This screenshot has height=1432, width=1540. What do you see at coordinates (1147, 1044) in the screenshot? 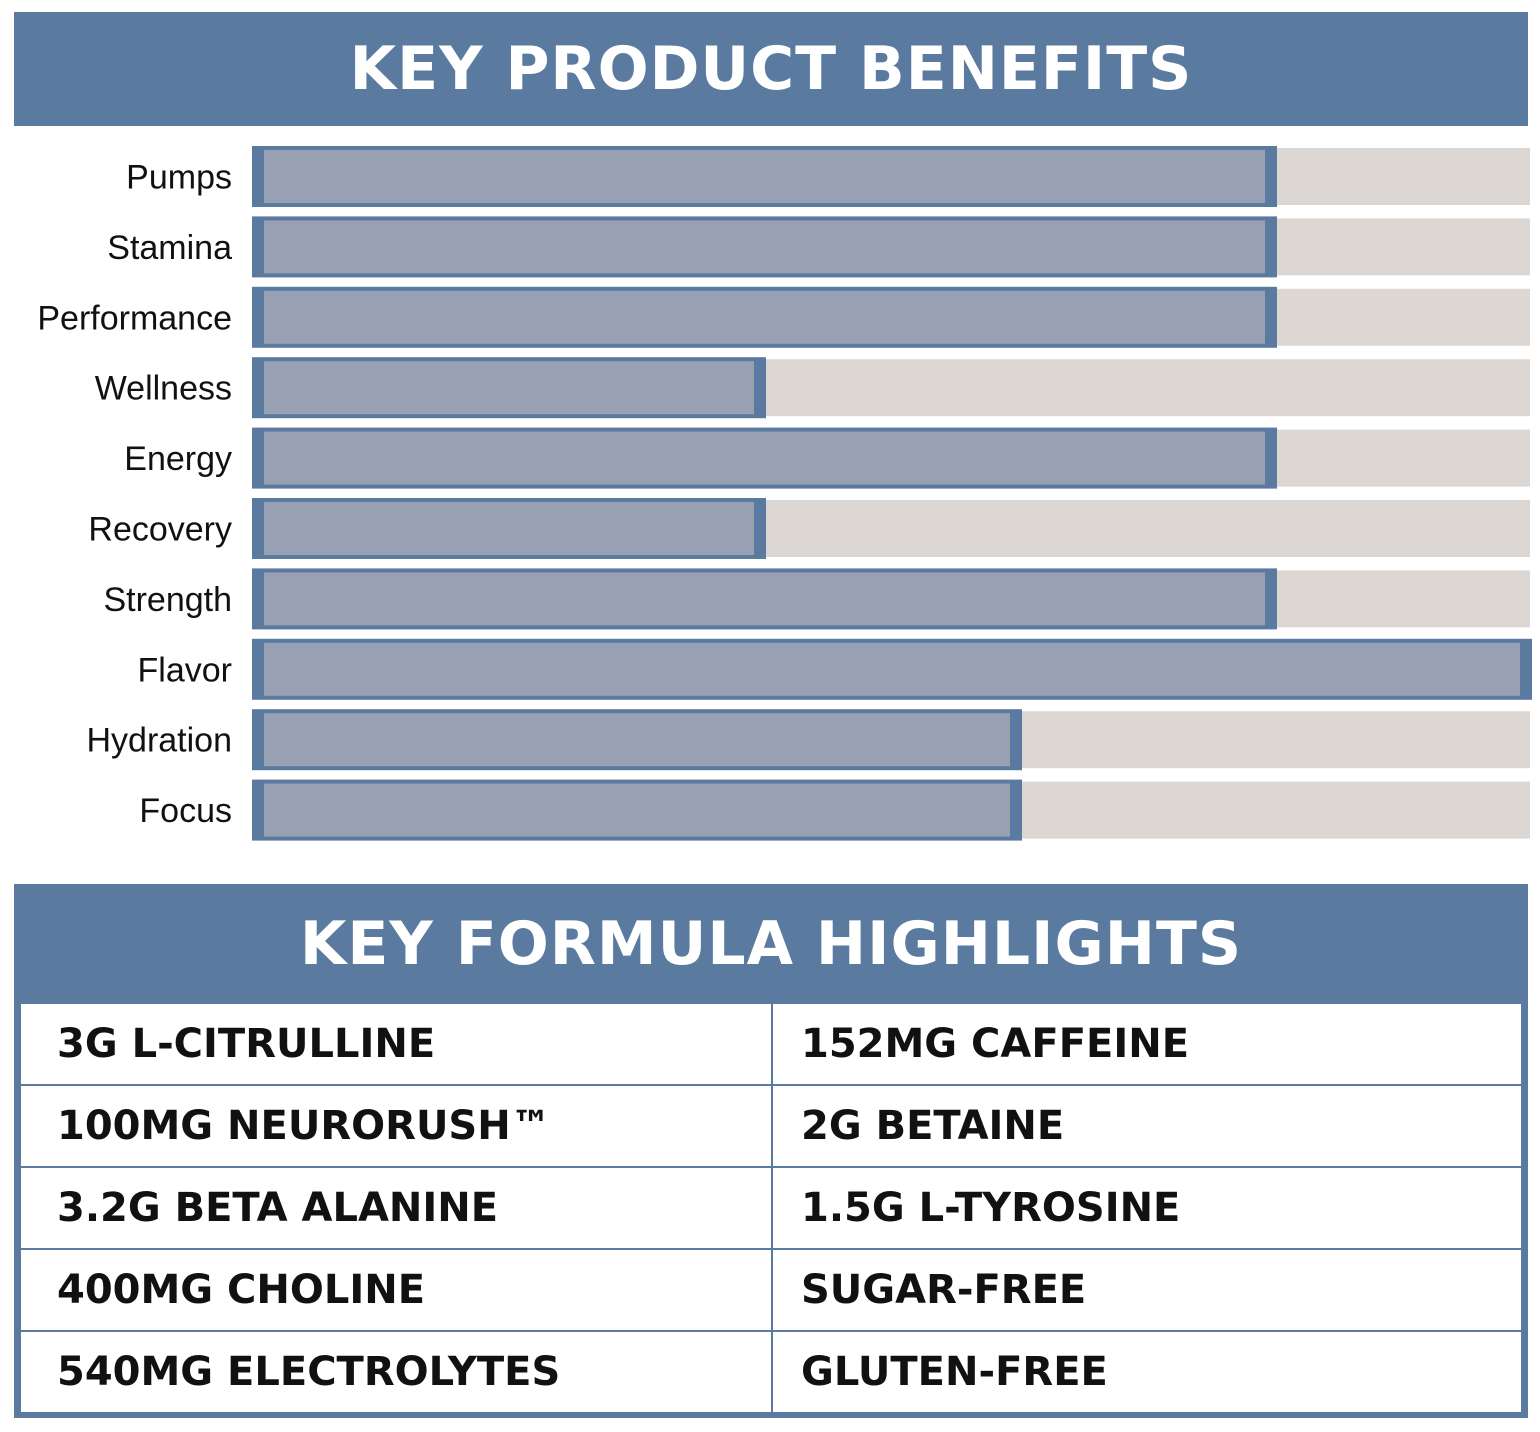
I see `formula-cell: 152MG CAFFEINE` at bounding box center [1147, 1044].